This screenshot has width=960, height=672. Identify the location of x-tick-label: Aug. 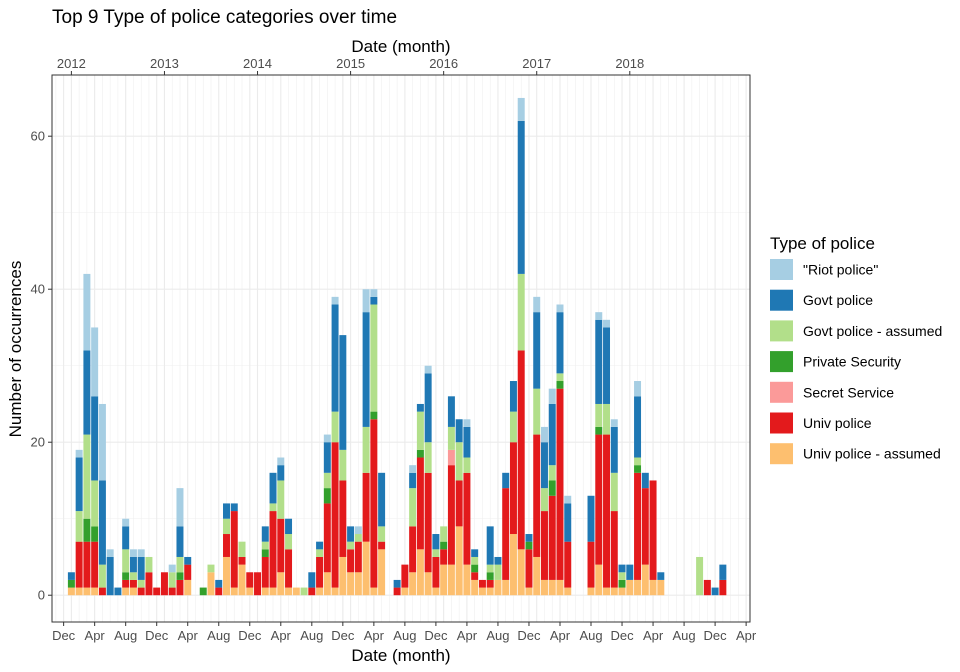
(218, 635).